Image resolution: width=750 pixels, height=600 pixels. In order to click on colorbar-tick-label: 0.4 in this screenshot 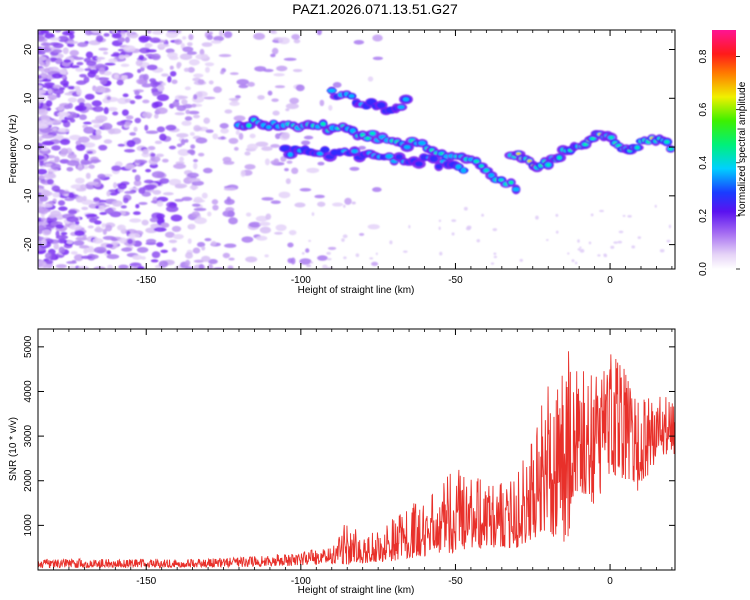, I will do `click(703, 162)`.